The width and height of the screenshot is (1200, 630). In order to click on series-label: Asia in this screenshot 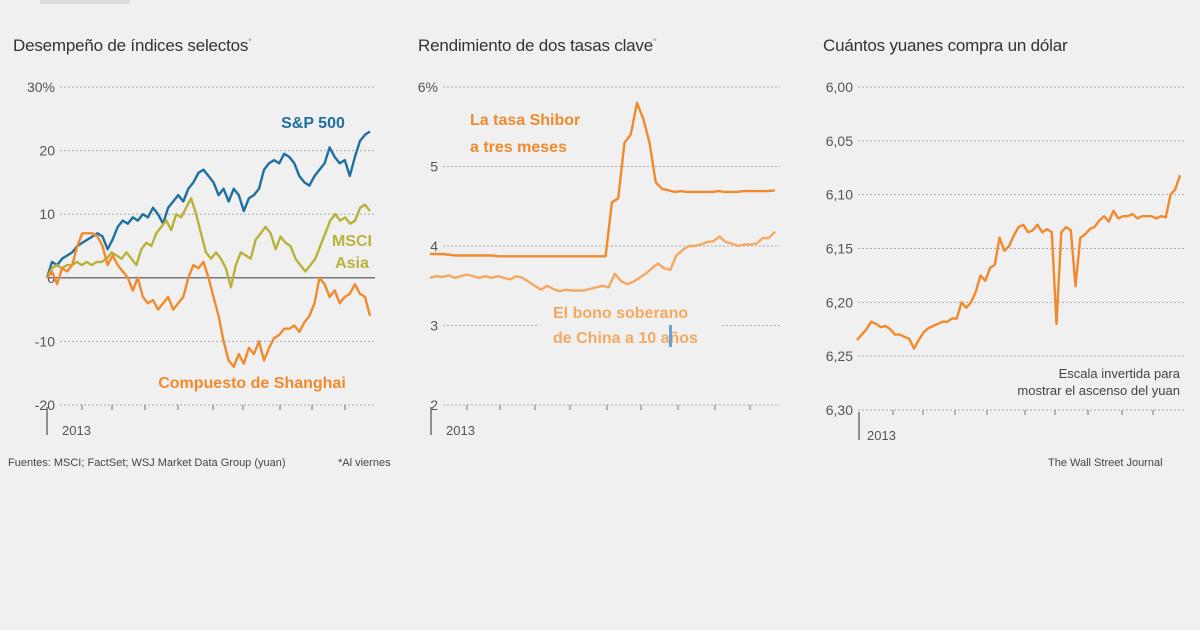, I will do `click(352, 263)`.